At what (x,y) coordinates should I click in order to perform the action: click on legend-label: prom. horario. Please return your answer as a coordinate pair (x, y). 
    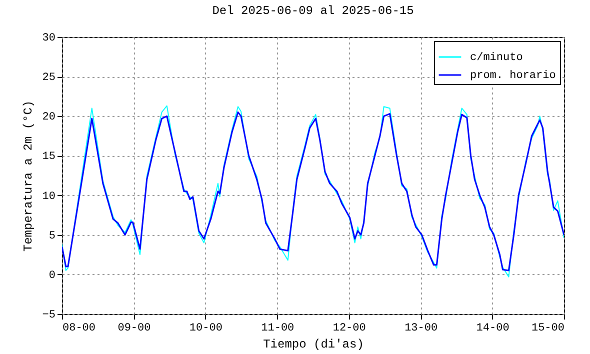
    Looking at the image, I should click on (513, 76).